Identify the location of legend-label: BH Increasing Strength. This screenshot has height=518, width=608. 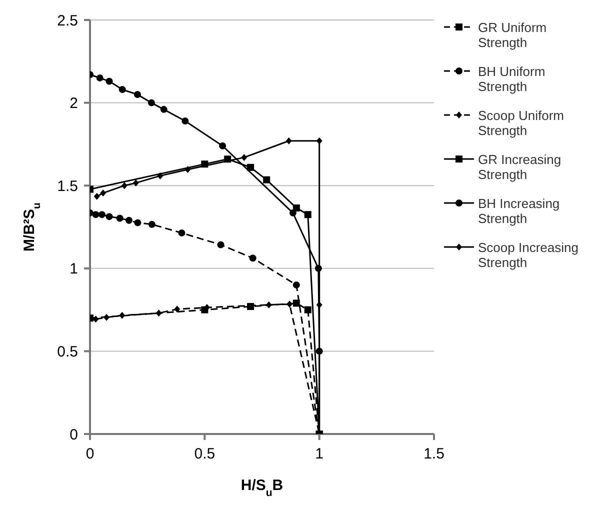
(519, 211).